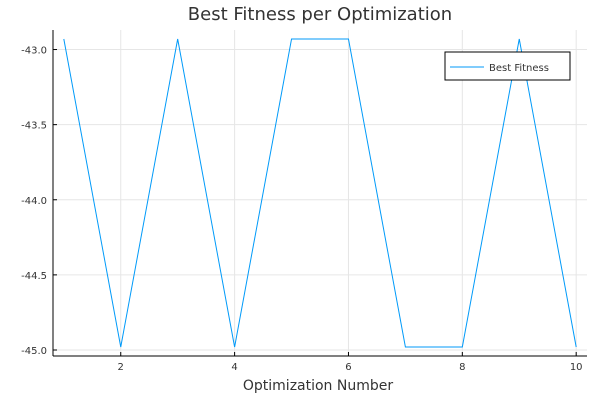 Image resolution: width=600 pixels, height=400 pixels. I want to click on legend-label-best-fitness: Best Fitness, so click(519, 68).